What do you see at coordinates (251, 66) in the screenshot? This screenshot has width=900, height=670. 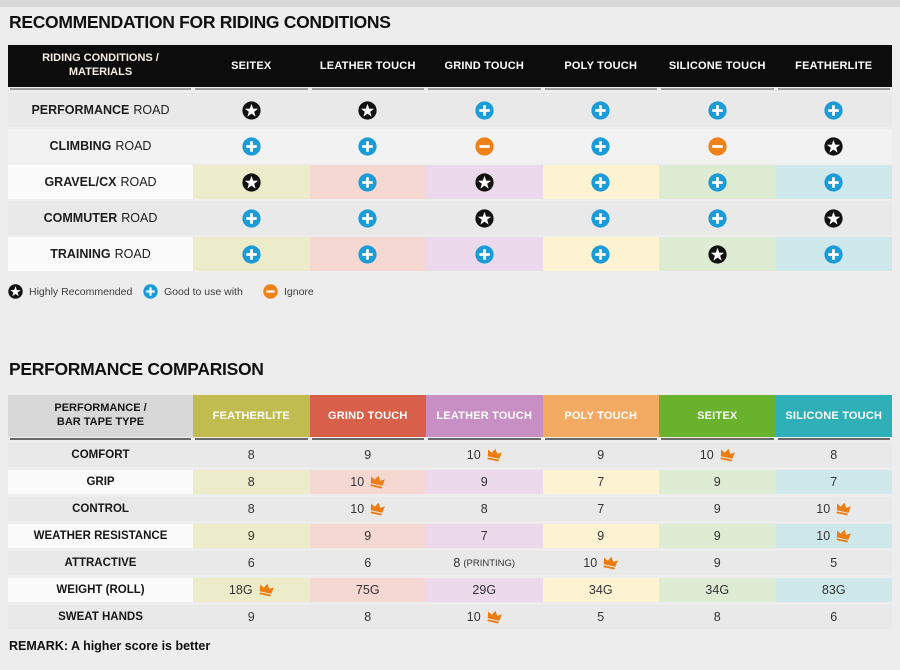 I see `riding-column-header: SEITEX` at bounding box center [251, 66].